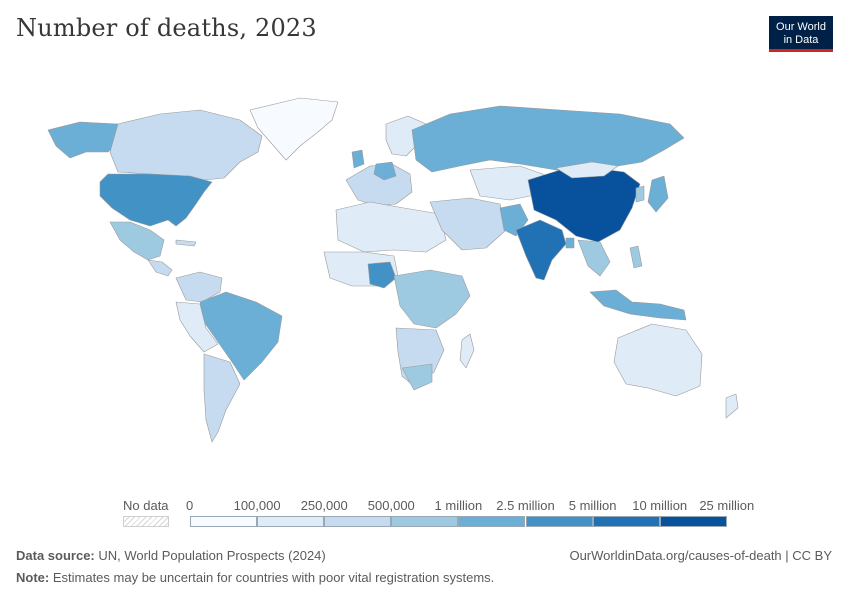  I want to click on country-mexico, so click(137, 241).